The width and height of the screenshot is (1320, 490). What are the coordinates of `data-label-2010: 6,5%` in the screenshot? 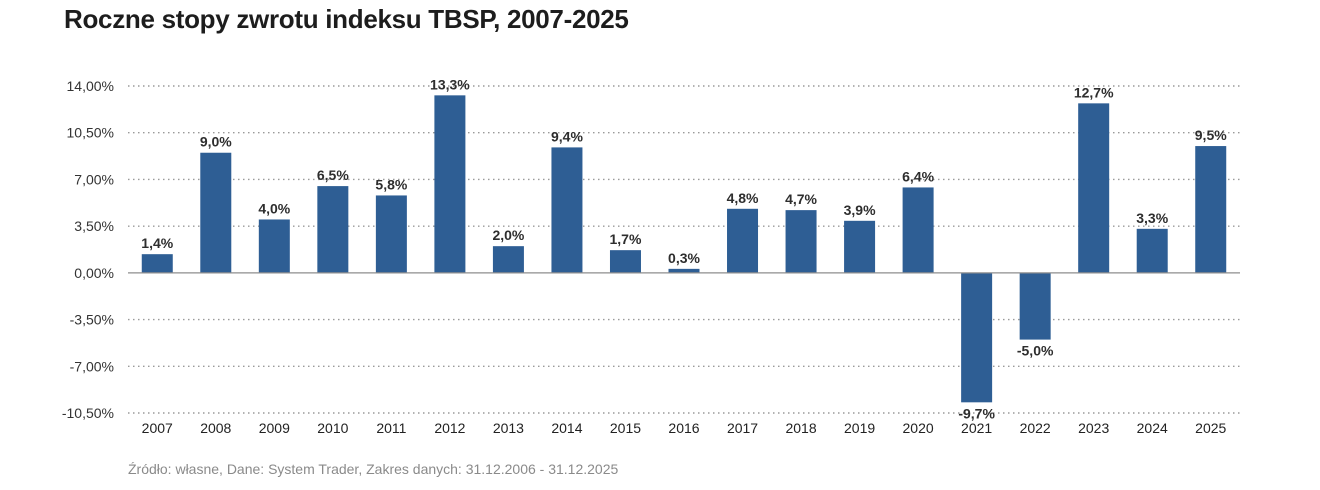 It's located at (333, 175).